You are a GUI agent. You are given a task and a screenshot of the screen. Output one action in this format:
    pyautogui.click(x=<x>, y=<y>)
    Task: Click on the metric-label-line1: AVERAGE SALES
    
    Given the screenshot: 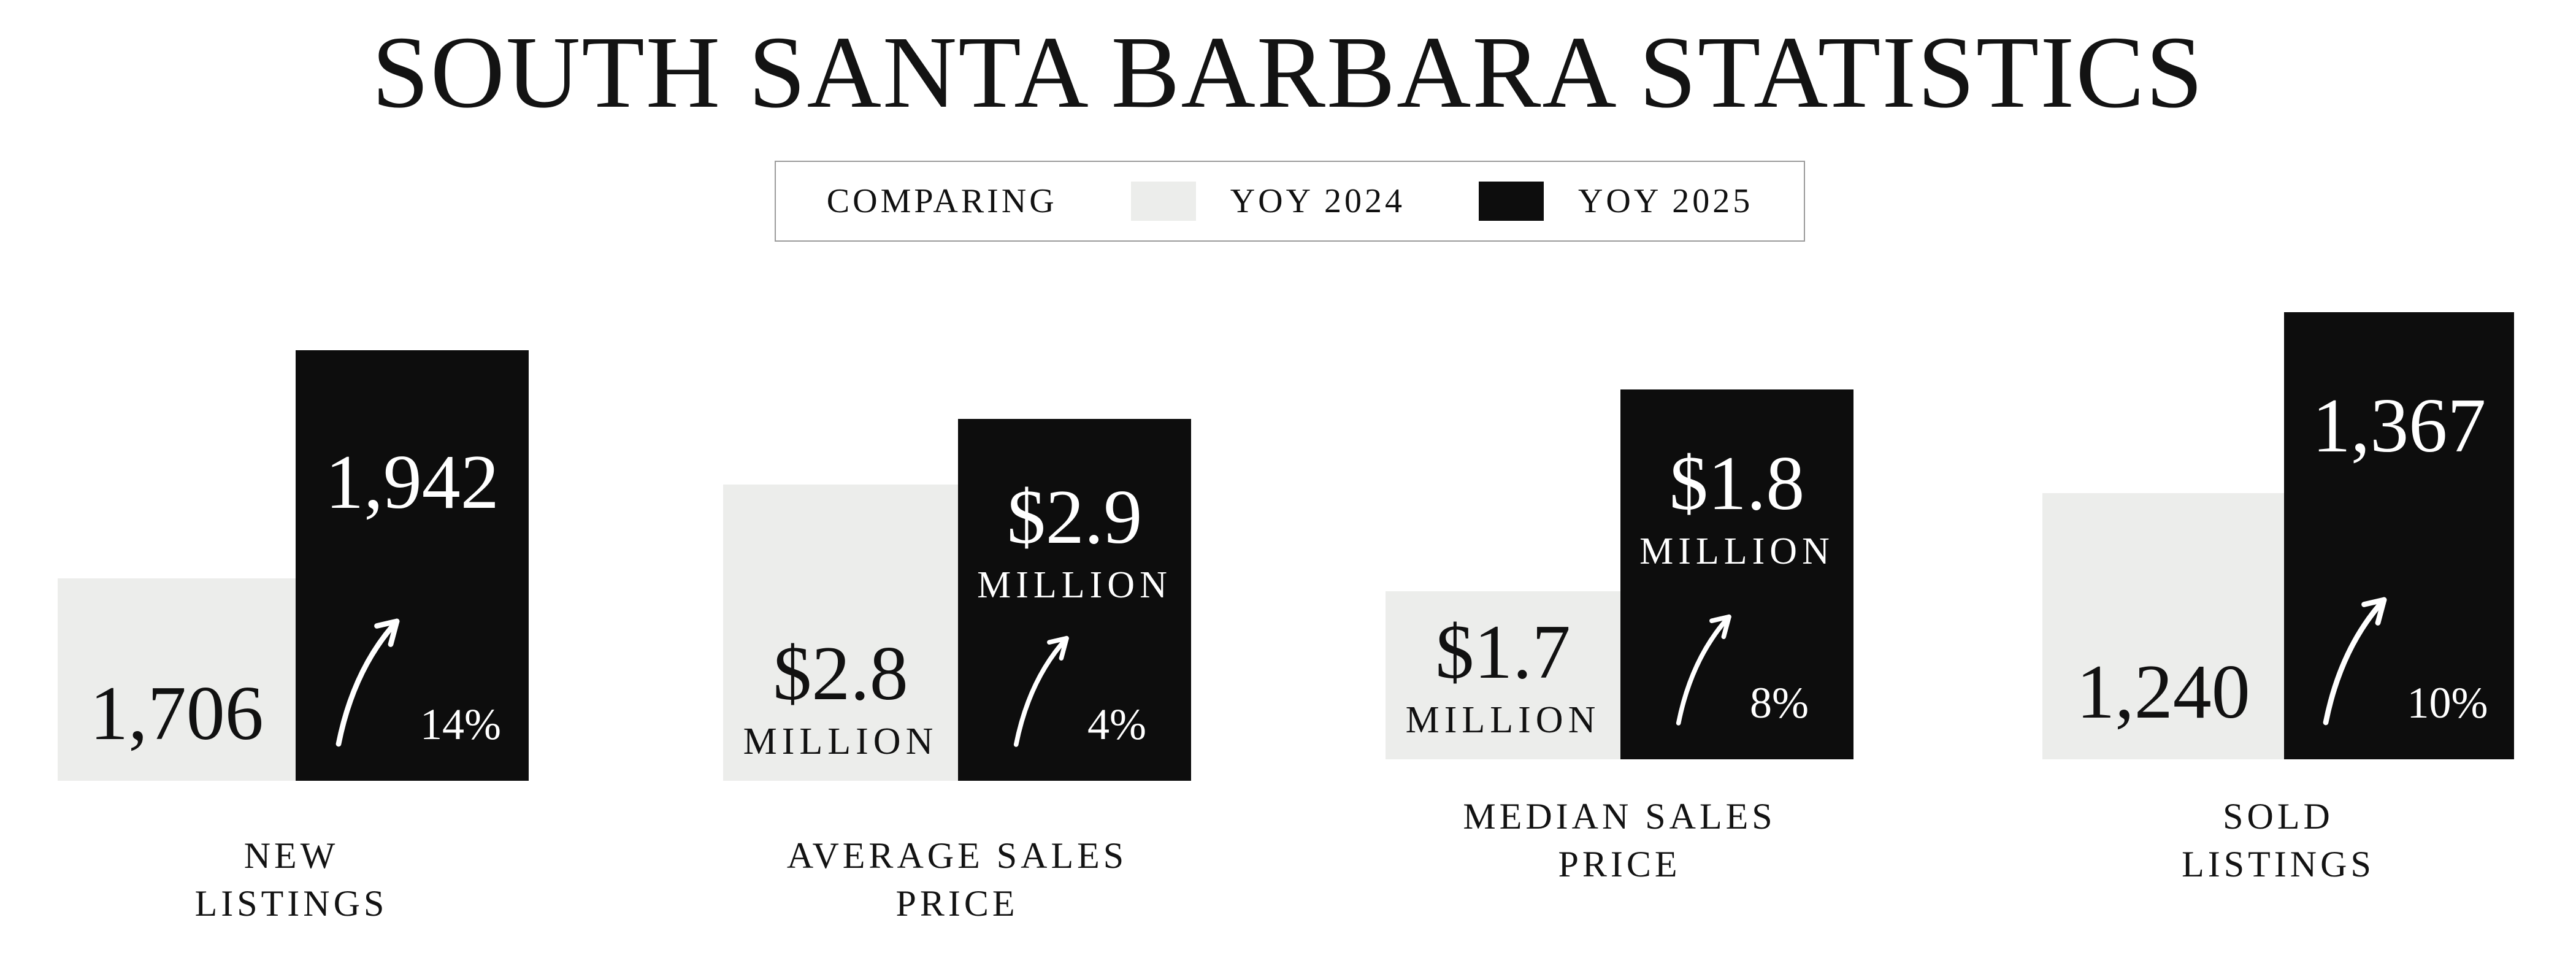 What is the action you would take?
    pyautogui.click(x=957, y=855)
    